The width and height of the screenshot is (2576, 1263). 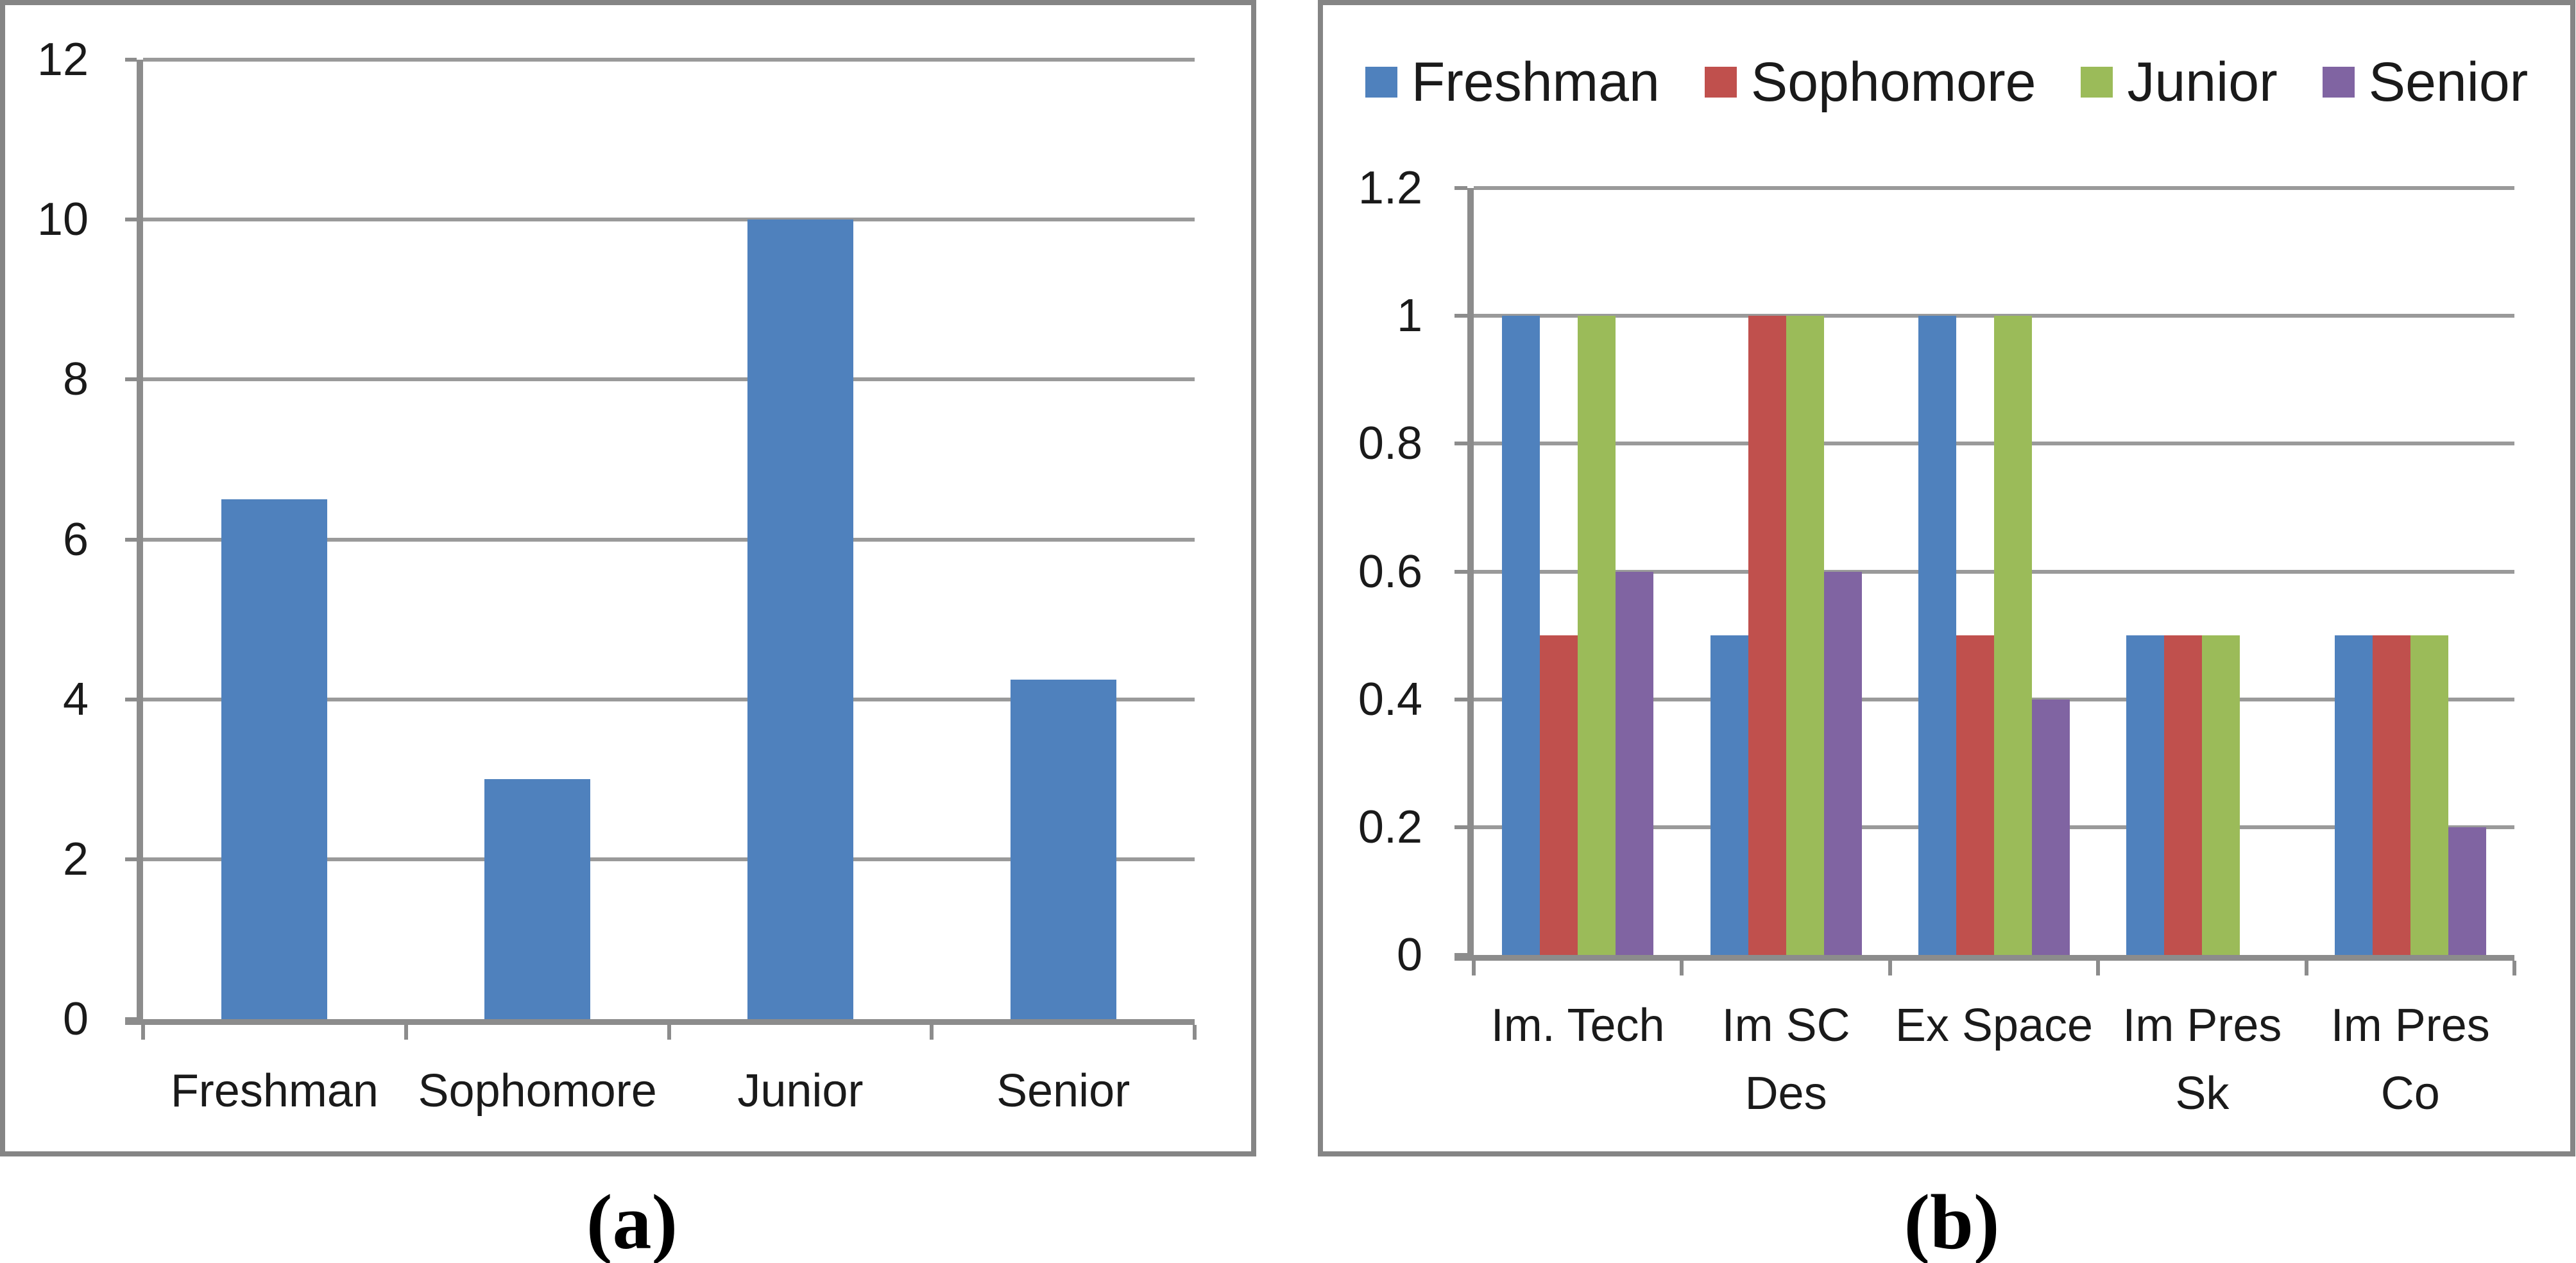 What do you see at coordinates (2338, 82) in the screenshot?
I see `legend-marker-senior` at bounding box center [2338, 82].